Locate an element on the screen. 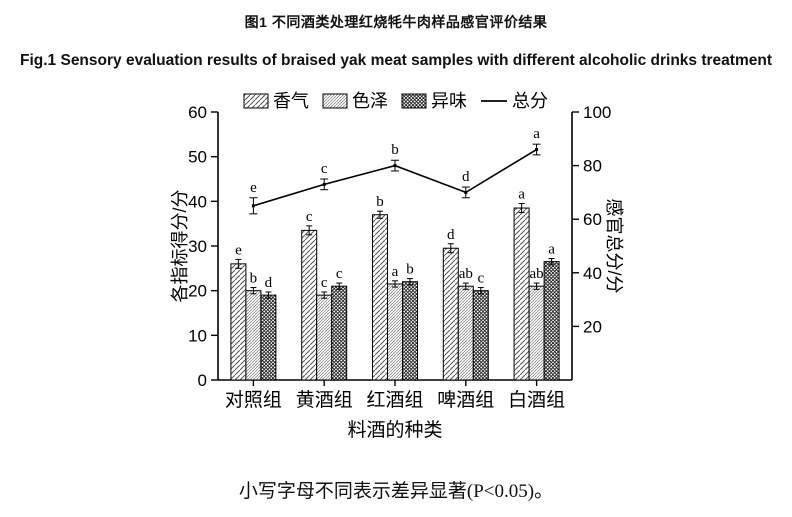  left-tick-label: 30 is located at coordinates (197, 246).